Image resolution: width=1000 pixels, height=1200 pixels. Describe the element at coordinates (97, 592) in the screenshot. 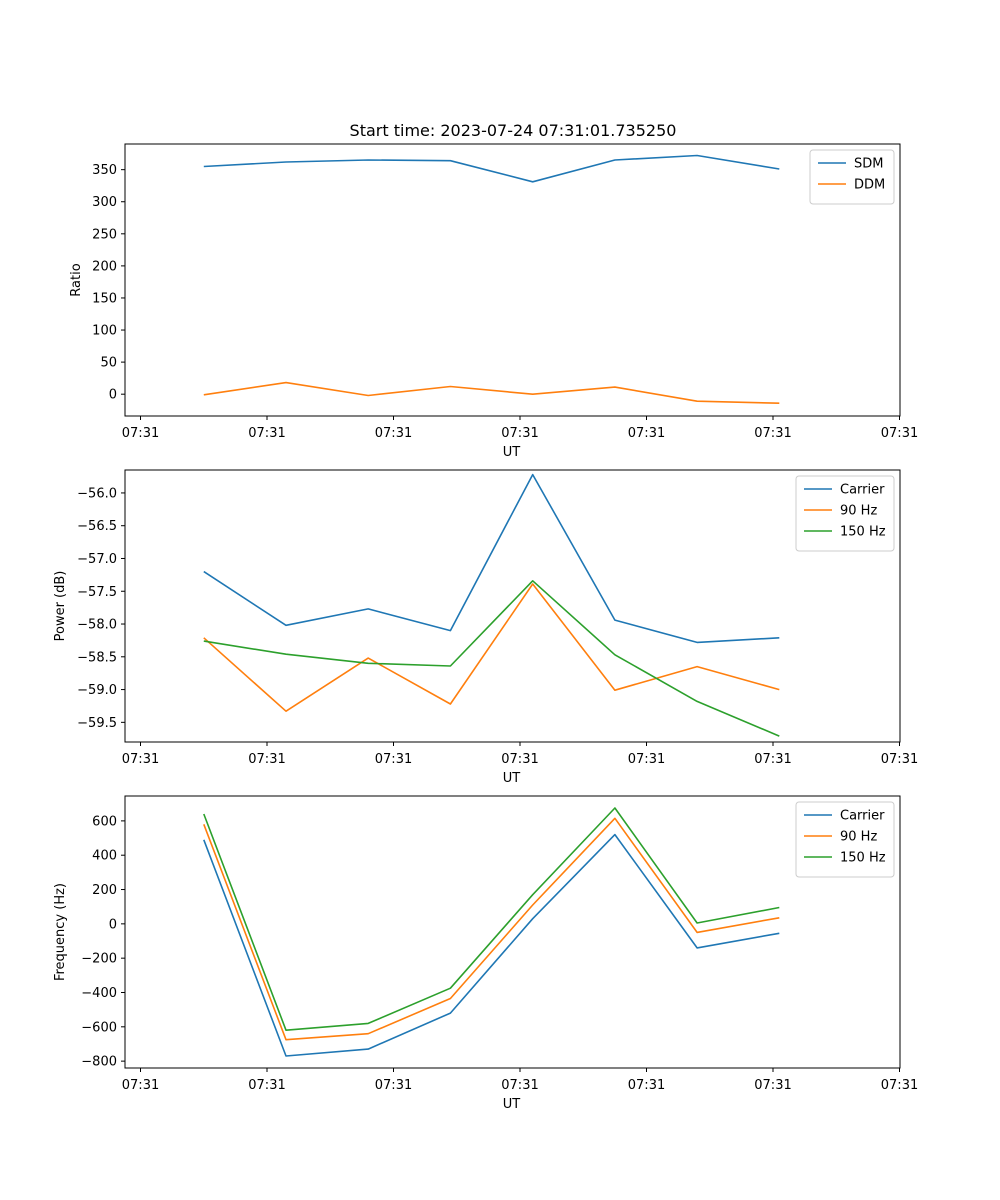

I see `y-tick-label: −57.5` at that location.